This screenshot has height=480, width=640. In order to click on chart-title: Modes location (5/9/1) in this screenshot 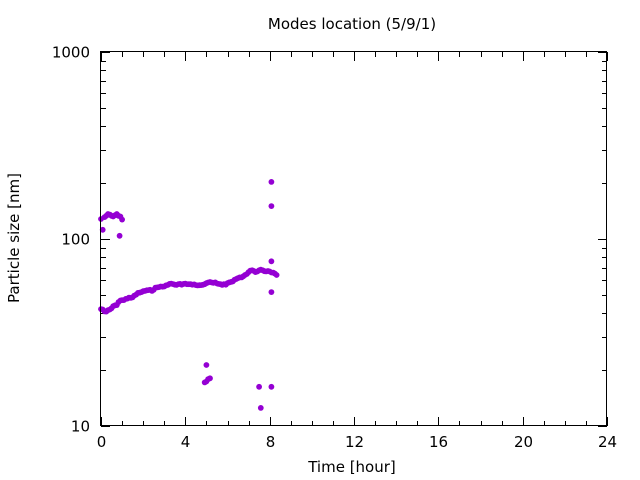, I will do `click(352, 24)`.